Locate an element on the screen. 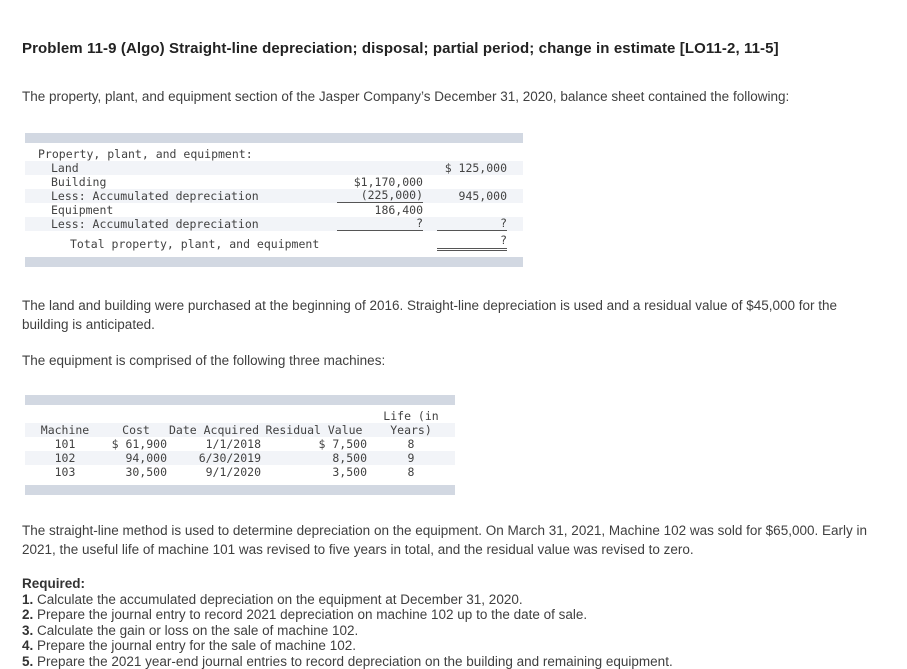  machine-row-101: 101 $ 61,900 1/1/2018 $ 7,500 8 is located at coordinates (240, 444).